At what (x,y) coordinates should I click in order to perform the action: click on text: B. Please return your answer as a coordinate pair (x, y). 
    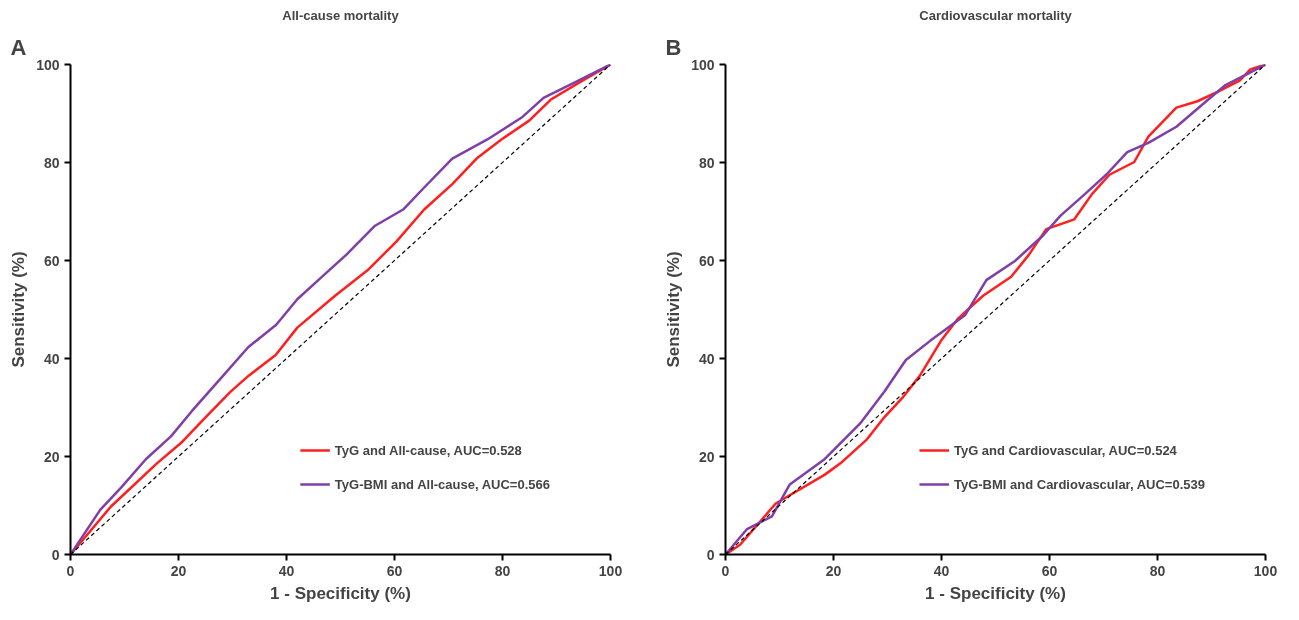
    Looking at the image, I should click on (673, 47).